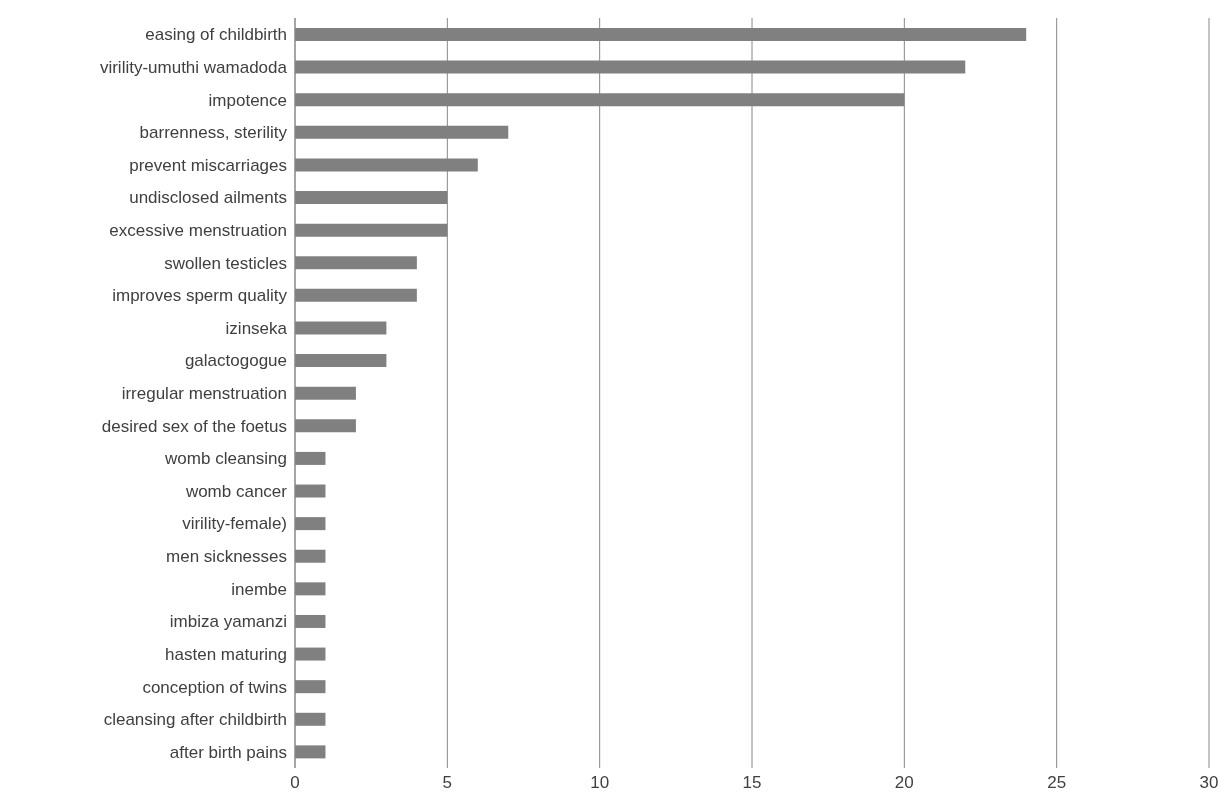  Describe the element at coordinates (225, 459) in the screenshot. I see `y-tick-label: womb cleansing` at that location.